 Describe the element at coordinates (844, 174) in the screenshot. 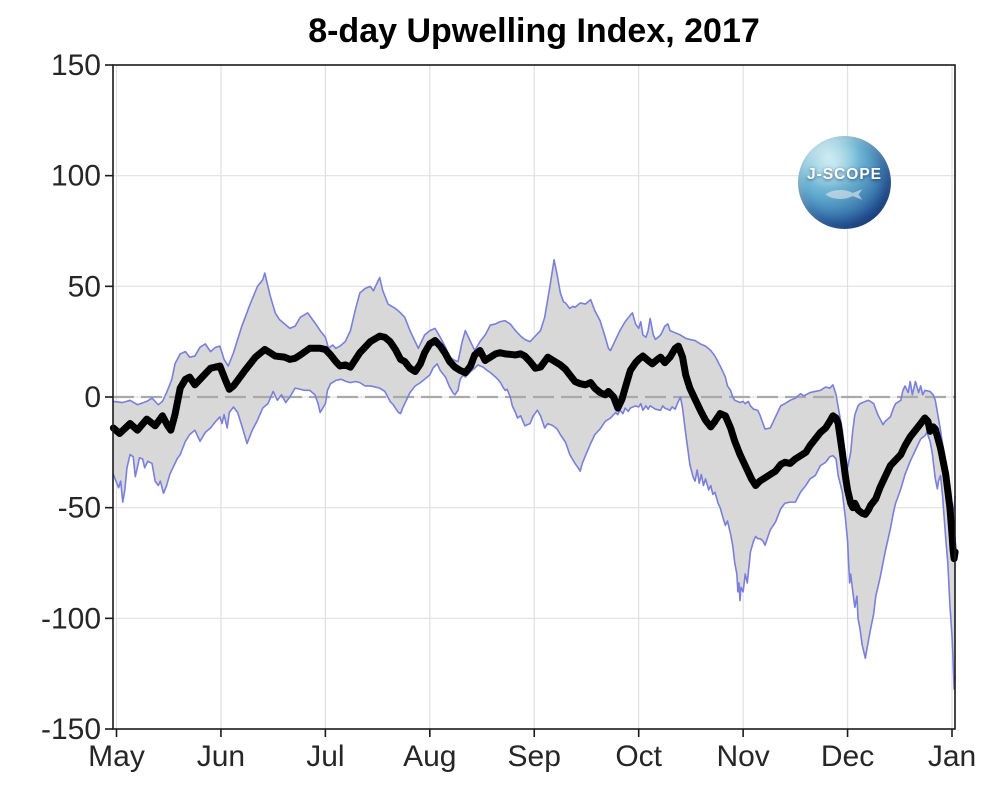

I see `jscope-logo-label: J-SCOPE` at that location.